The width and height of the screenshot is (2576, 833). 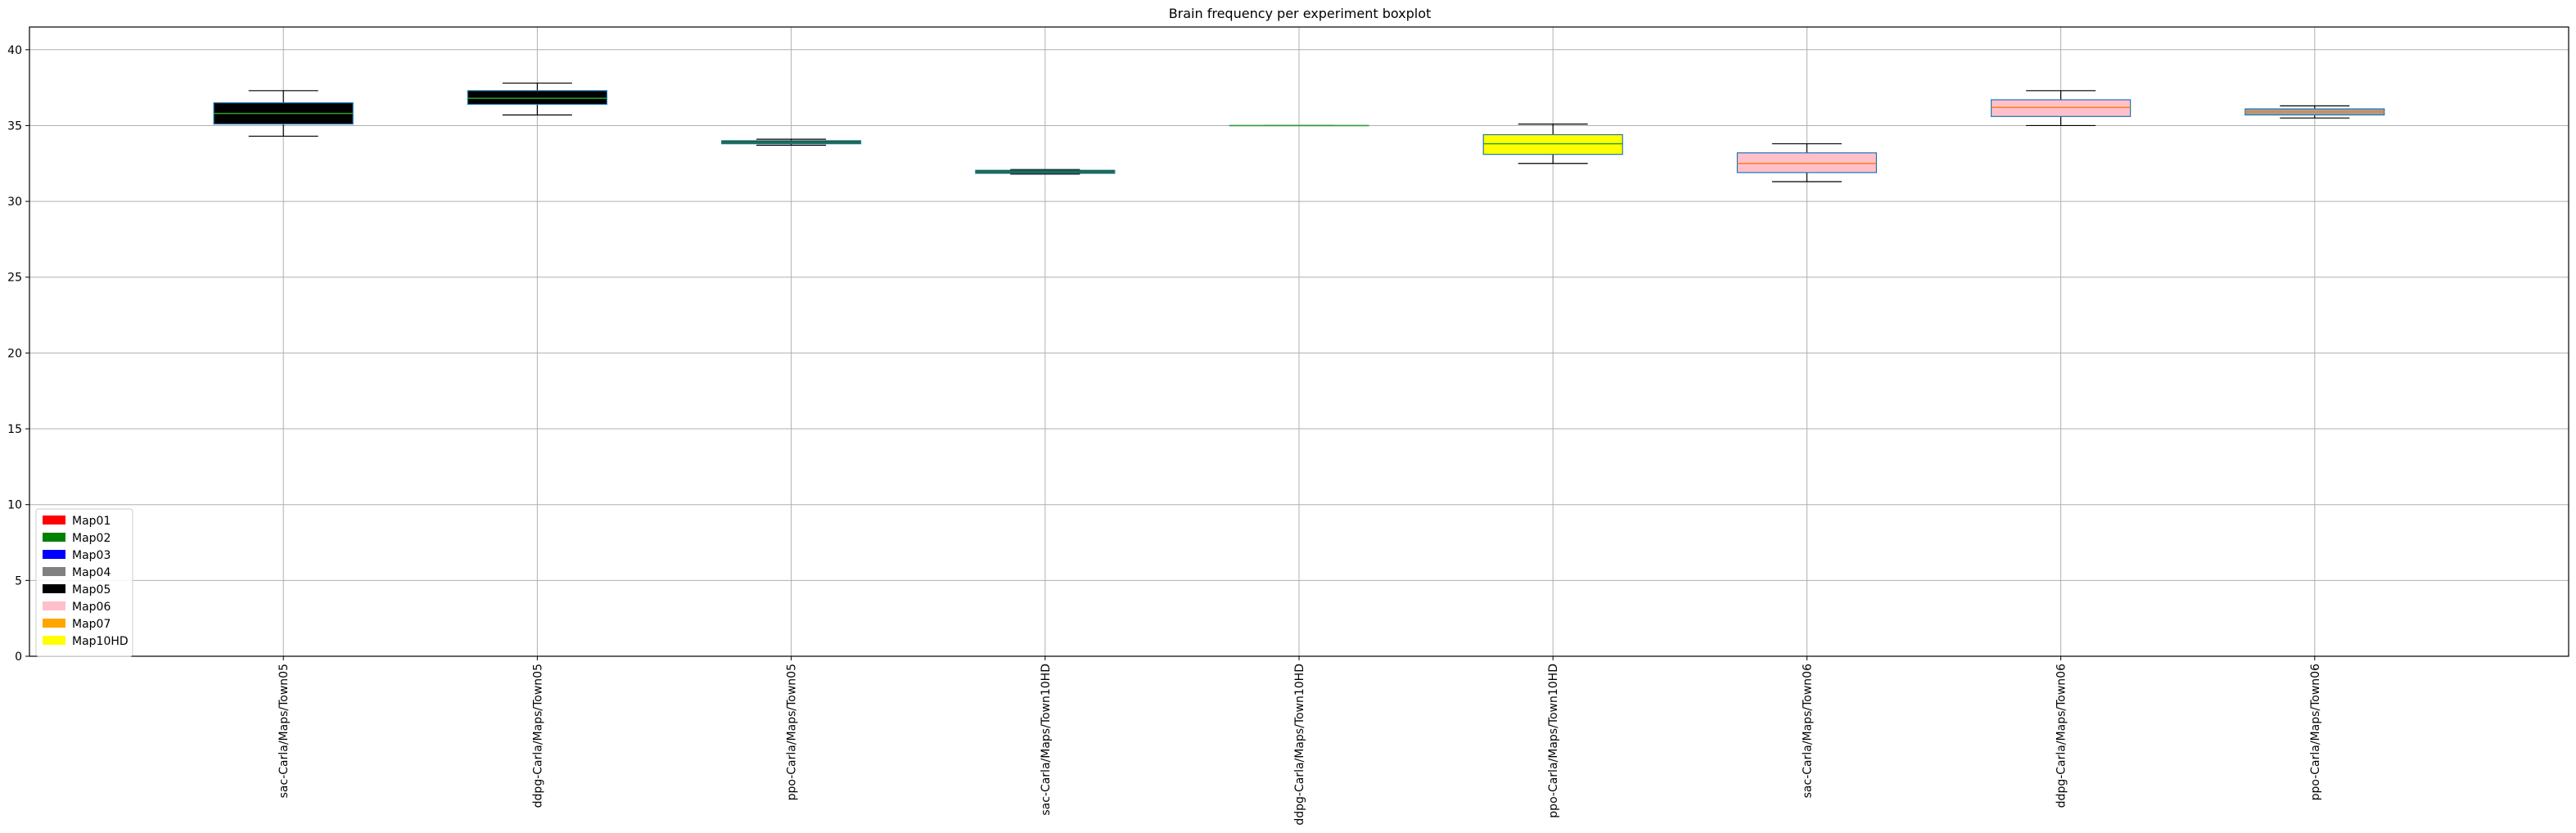 What do you see at coordinates (91, 538) in the screenshot?
I see `legend-label: Map02` at bounding box center [91, 538].